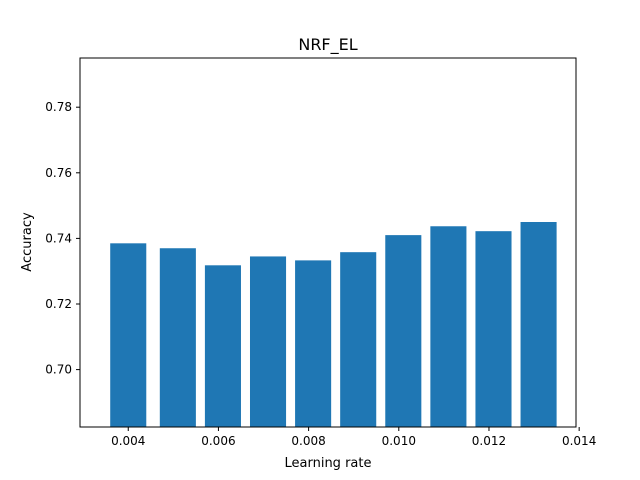 This screenshot has height=480, width=640. Describe the element at coordinates (58, 304) in the screenshot. I see `y-tick-label: 0.72` at that location.